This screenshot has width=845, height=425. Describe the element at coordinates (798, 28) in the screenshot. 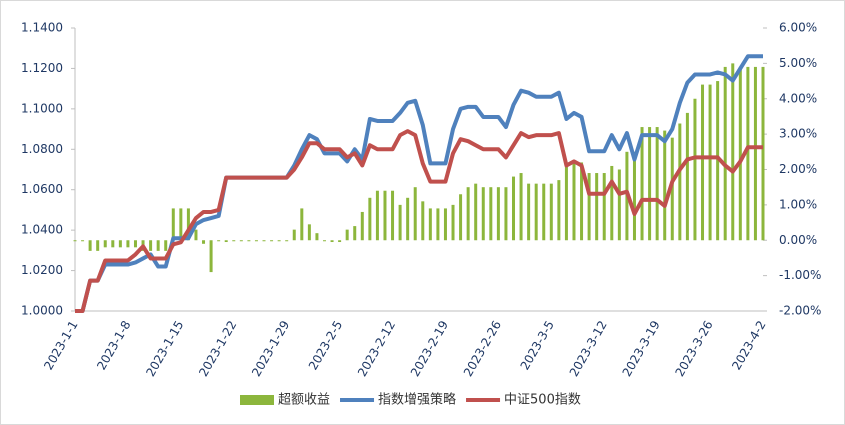

I see `y2-tick-label: 6.00%` at that location.